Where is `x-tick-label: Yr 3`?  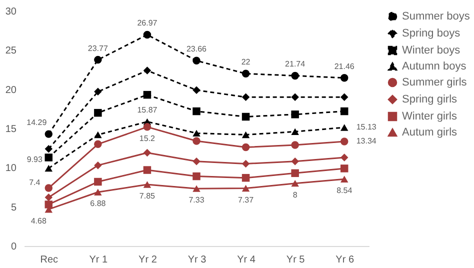
x-tick-label: Yr 3 is located at coordinates (197, 260).